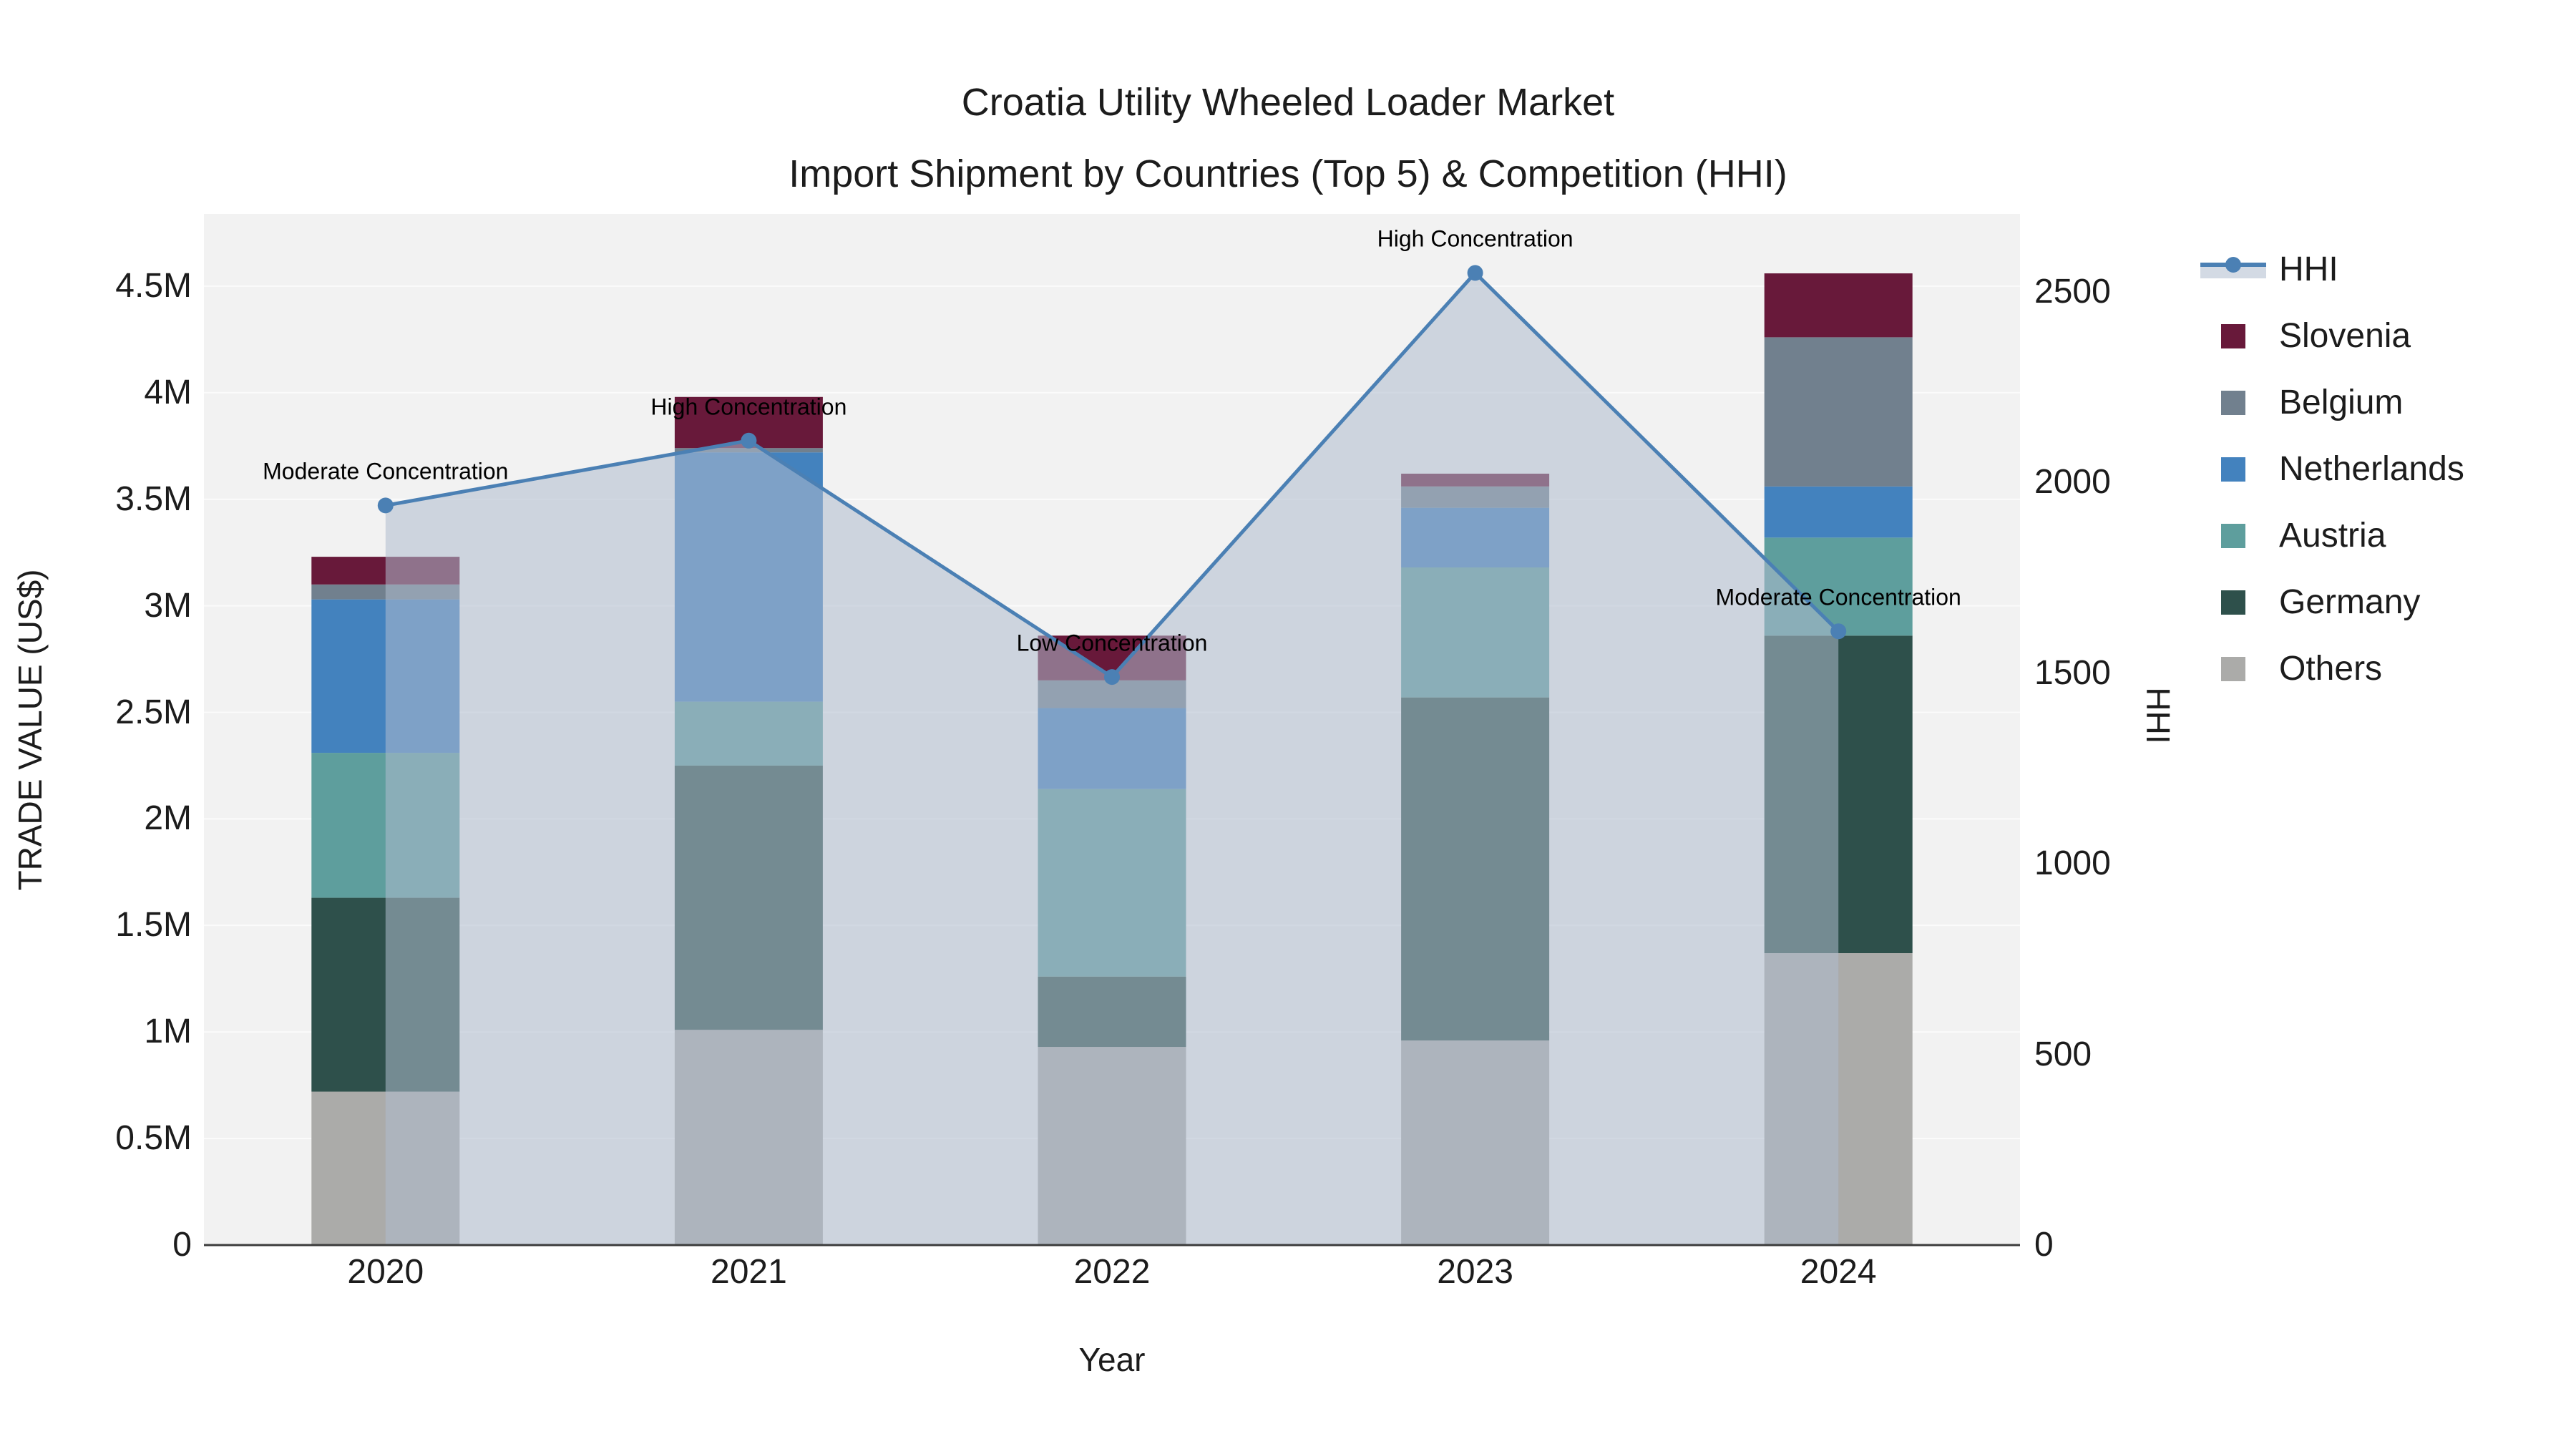 This screenshot has width=2576, height=1449. I want to click on legend-item-germany: Germany, so click(2386, 602).